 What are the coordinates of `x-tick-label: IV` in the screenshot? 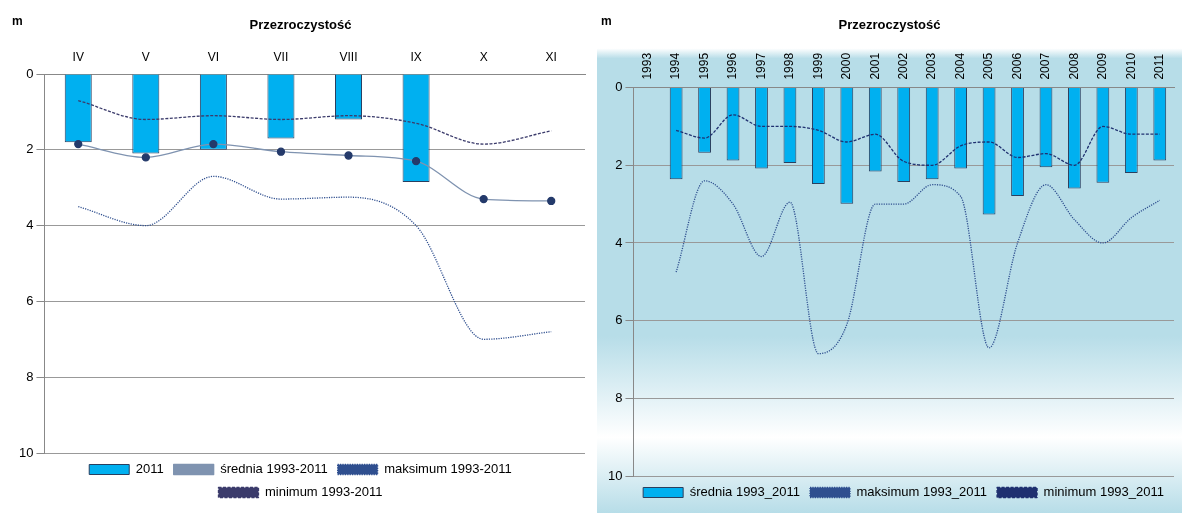 It's located at (78, 57).